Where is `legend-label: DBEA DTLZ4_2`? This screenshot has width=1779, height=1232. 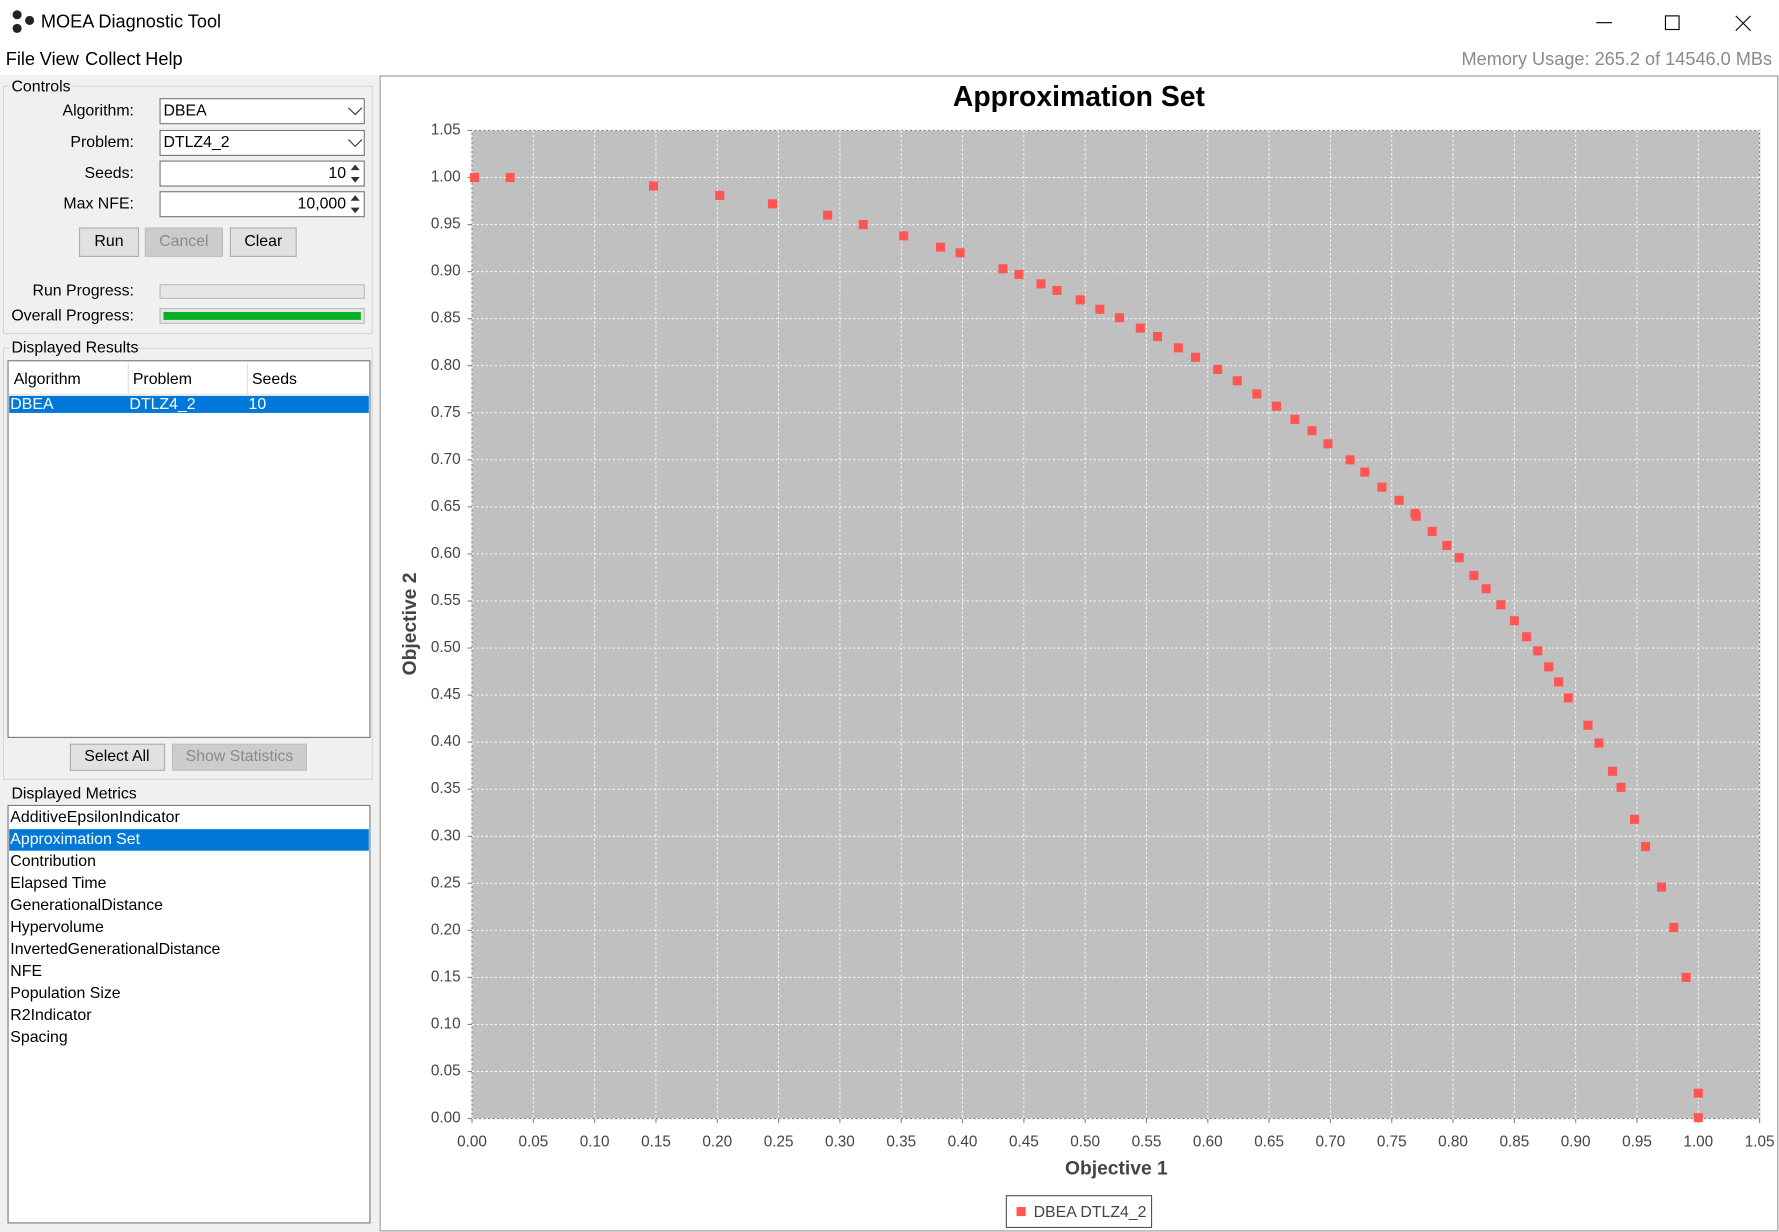
legend-label: DBEA DTLZ4_2 is located at coordinates (1090, 1212).